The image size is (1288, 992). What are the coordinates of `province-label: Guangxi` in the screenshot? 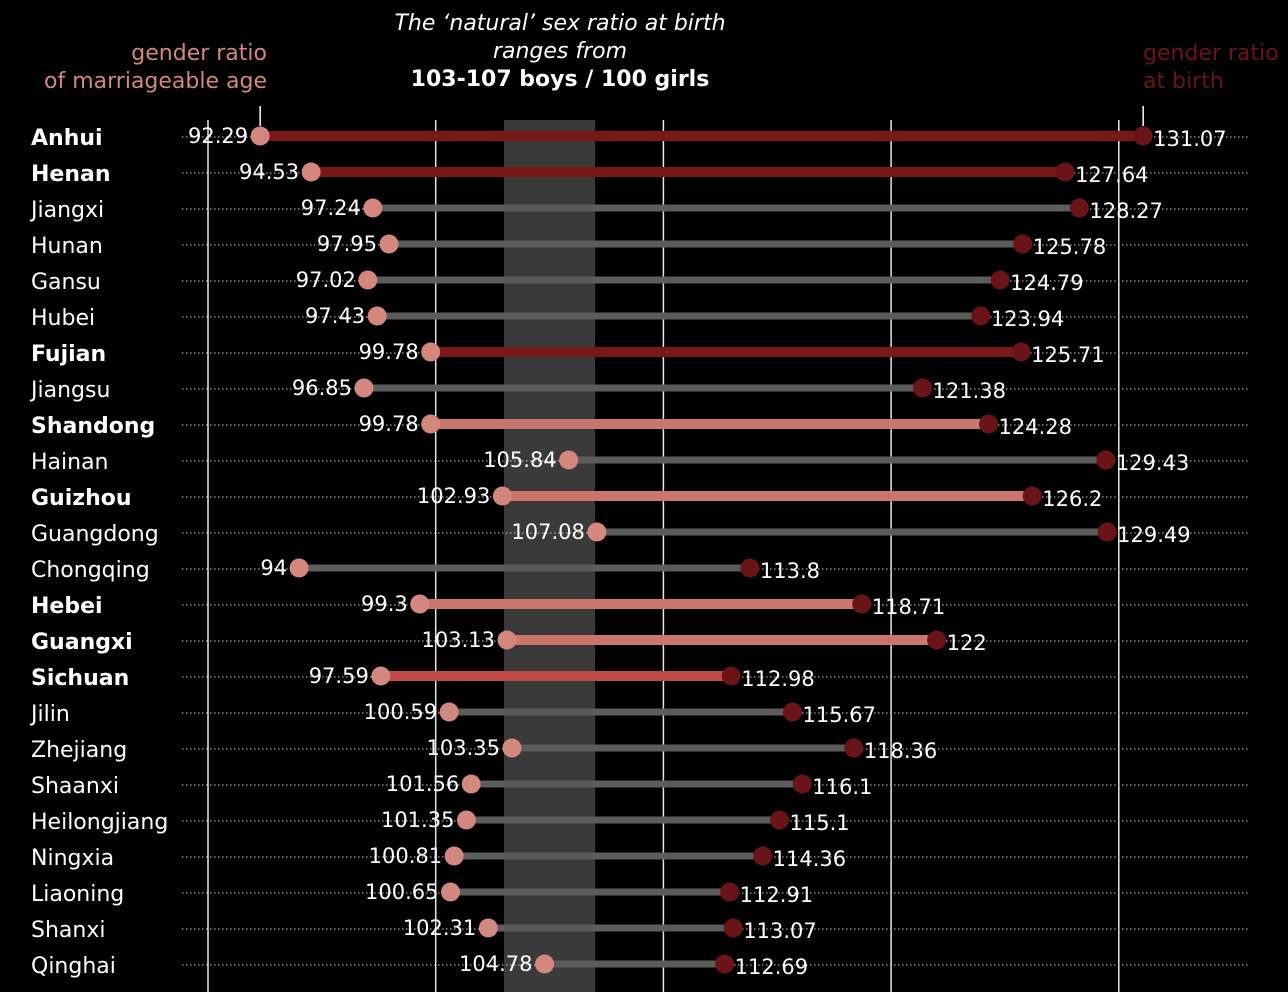 It's located at (82, 642).